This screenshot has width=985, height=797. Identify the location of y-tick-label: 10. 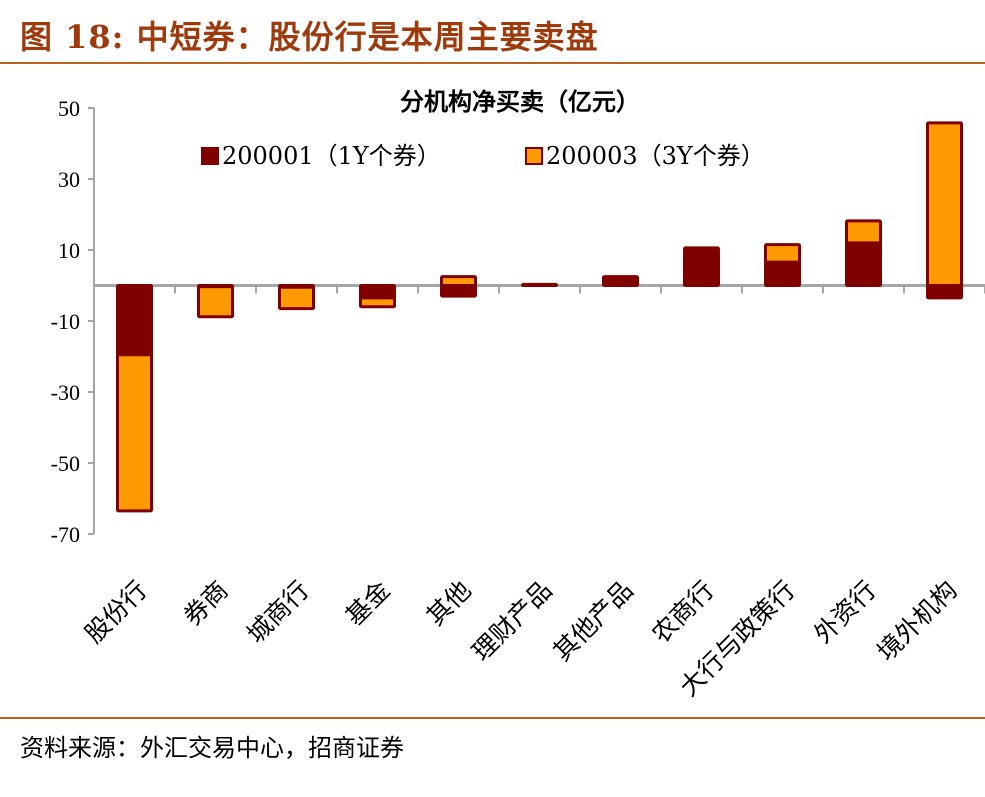
(69, 250).